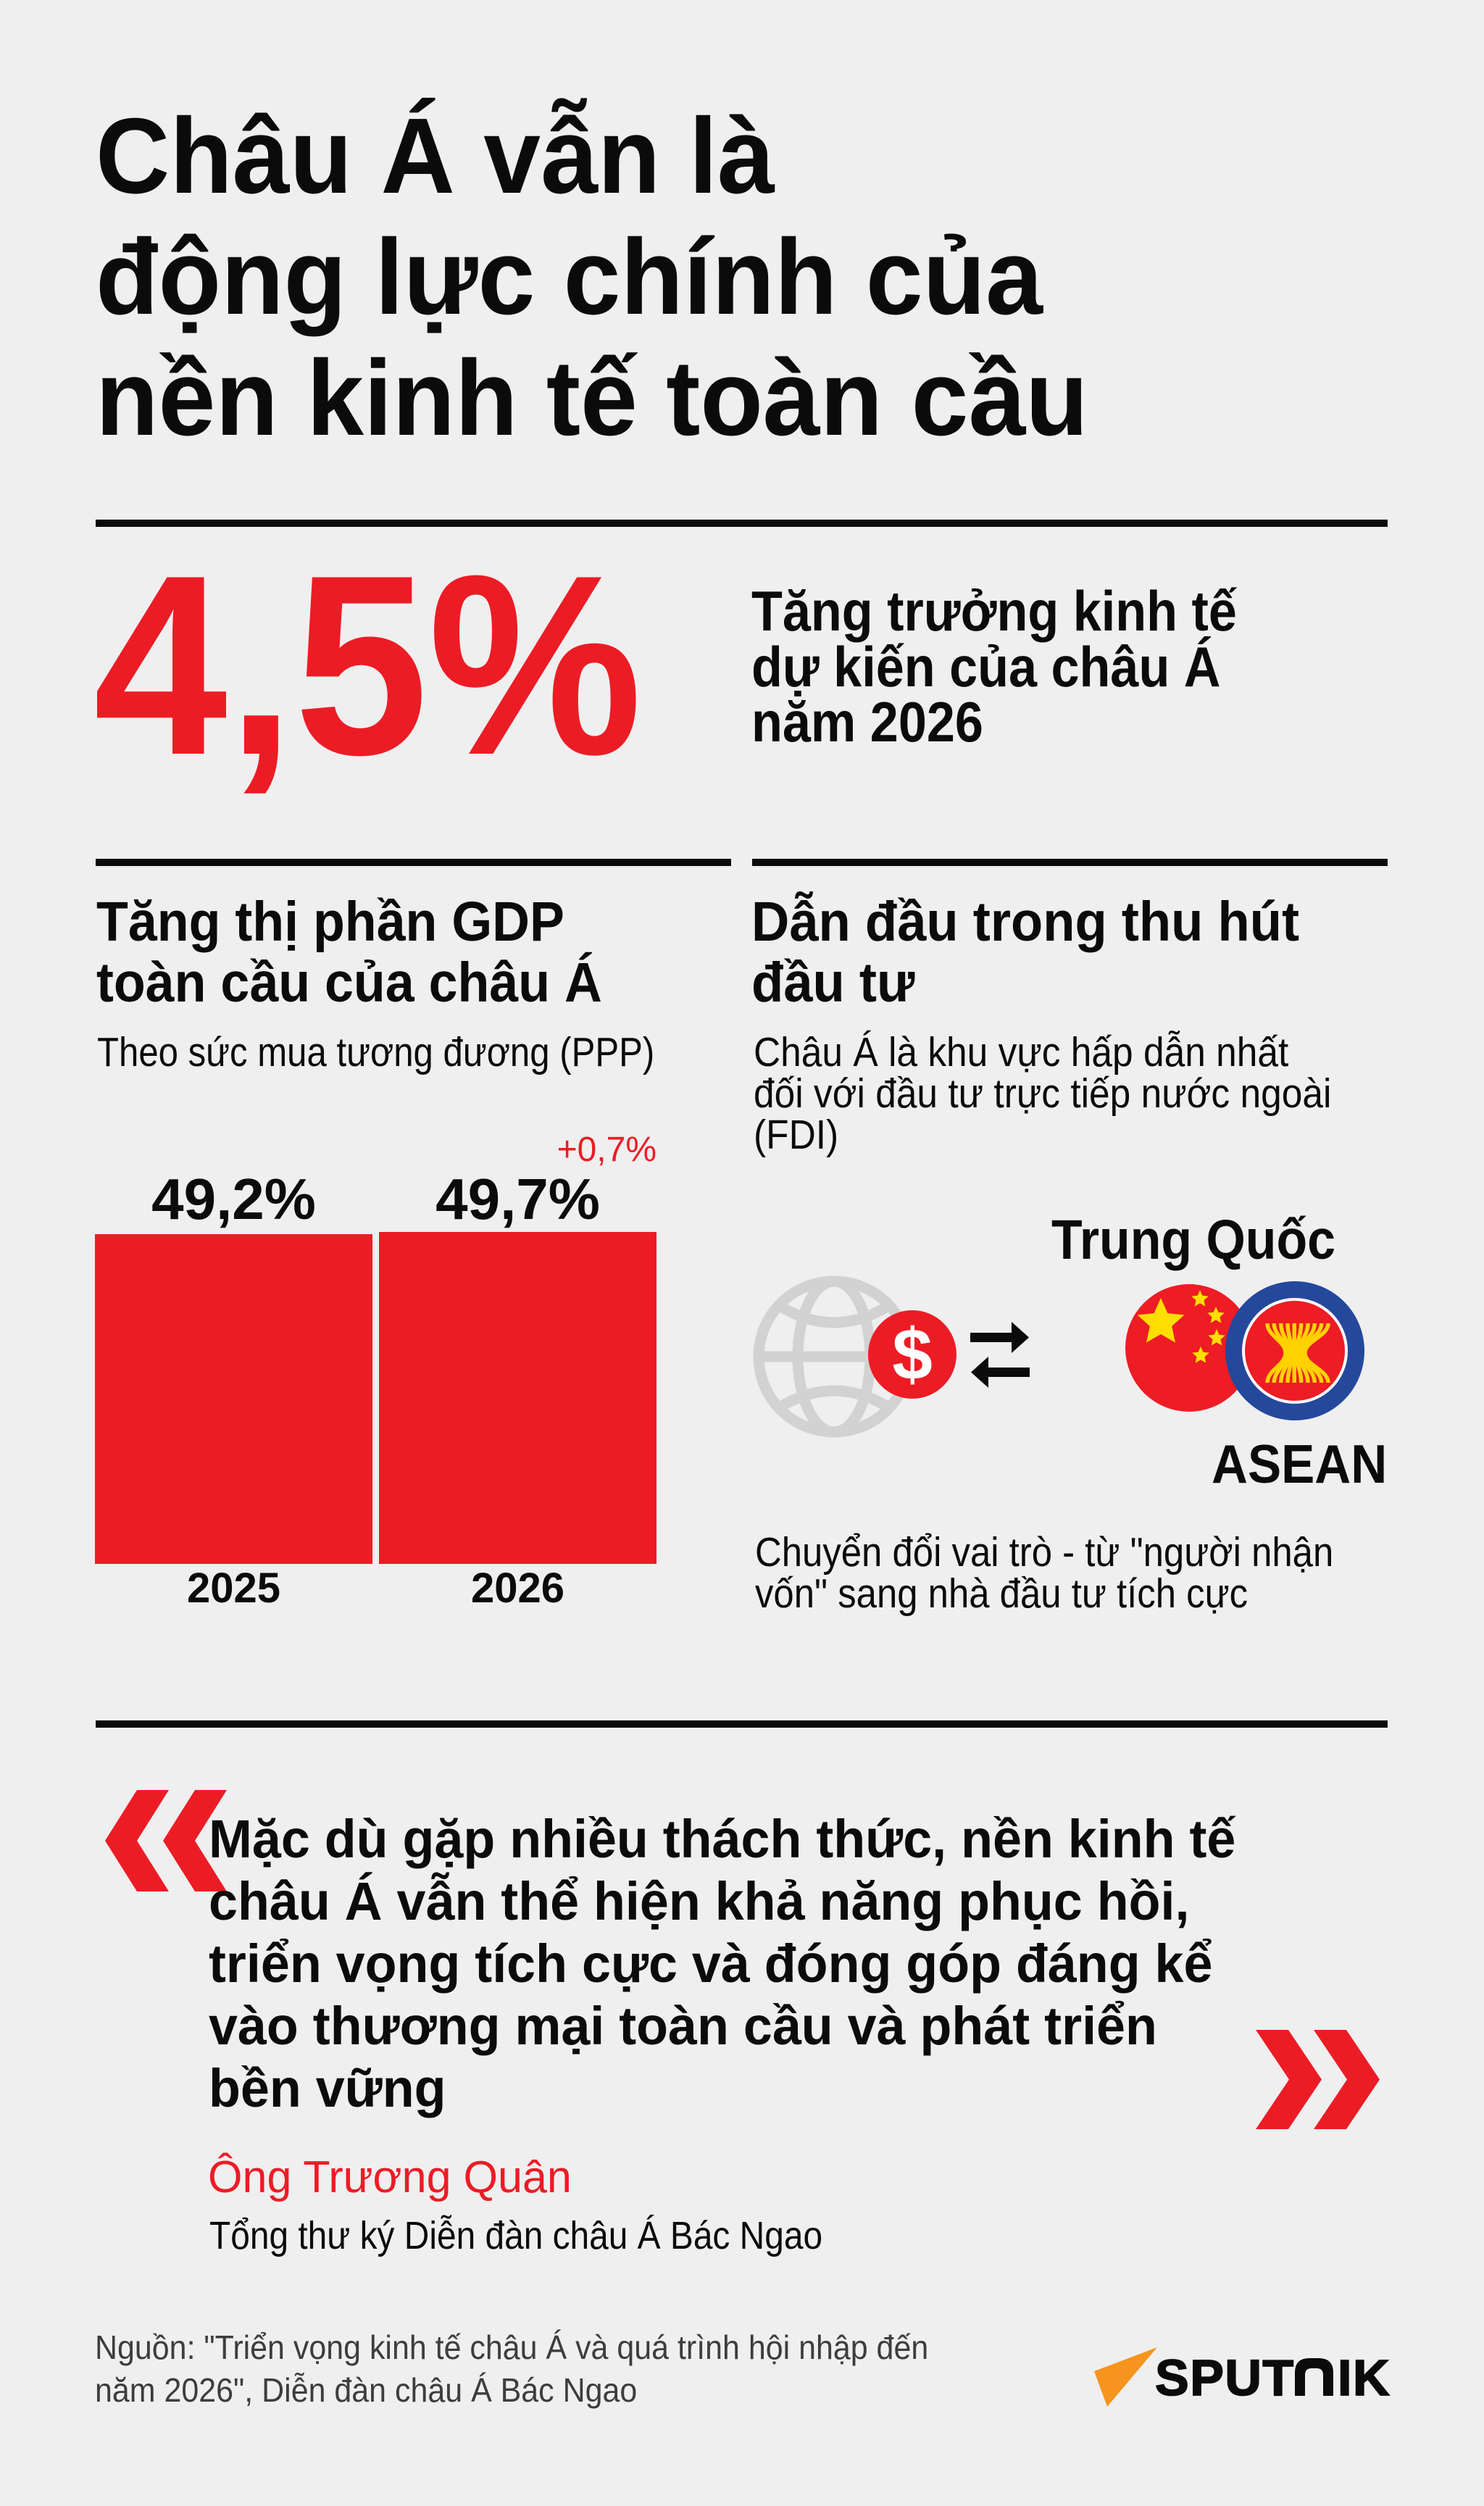 The width and height of the screenshot is (1484, 2506). What do you see at coordinates (1364, 2377) in the screenshot?
I see `svg-text: IK` at bounding box center [1364, 2377].